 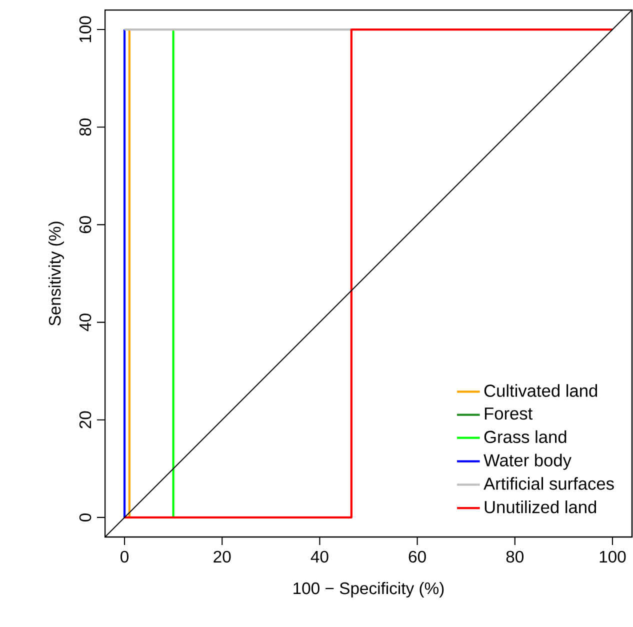 What do you see at coordinates (613, 556) in the screenshot?
I see `x-tick-label: 100` at bounding box center [613, 556].